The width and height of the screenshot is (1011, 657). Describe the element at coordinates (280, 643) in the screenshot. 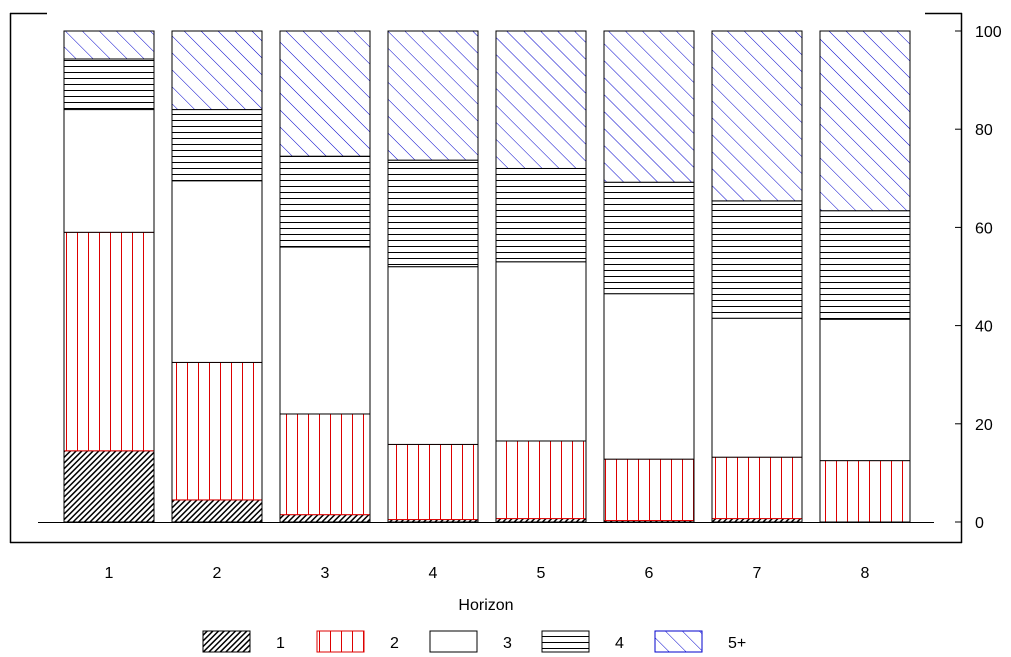

I see `legend-label: 1` at that location.